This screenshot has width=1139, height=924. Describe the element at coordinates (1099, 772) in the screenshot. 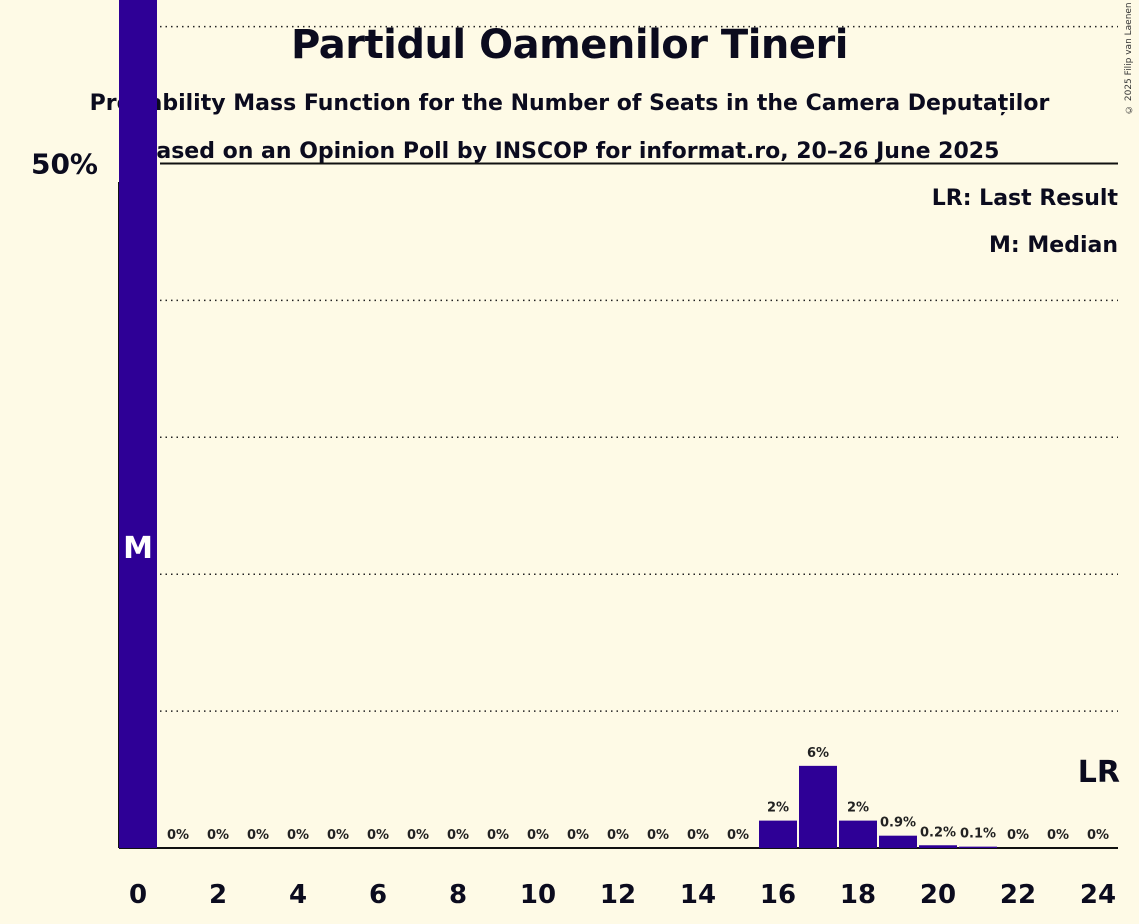

I see `last-result-marker: LR` at that location.